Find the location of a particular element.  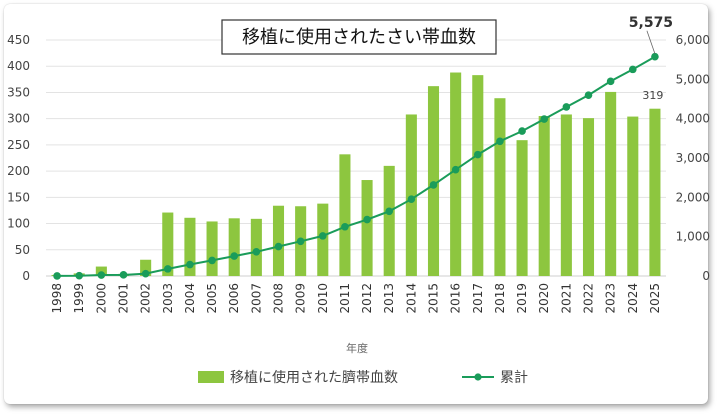

x-tick-label: 2018 is located at coordinates (500, 298).